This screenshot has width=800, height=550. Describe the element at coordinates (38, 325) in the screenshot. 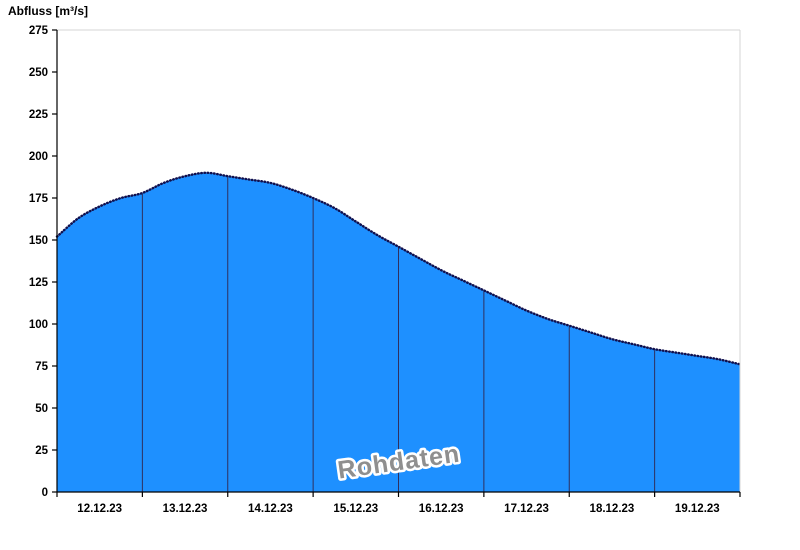

I see `y-axis-label: 100` at that location.